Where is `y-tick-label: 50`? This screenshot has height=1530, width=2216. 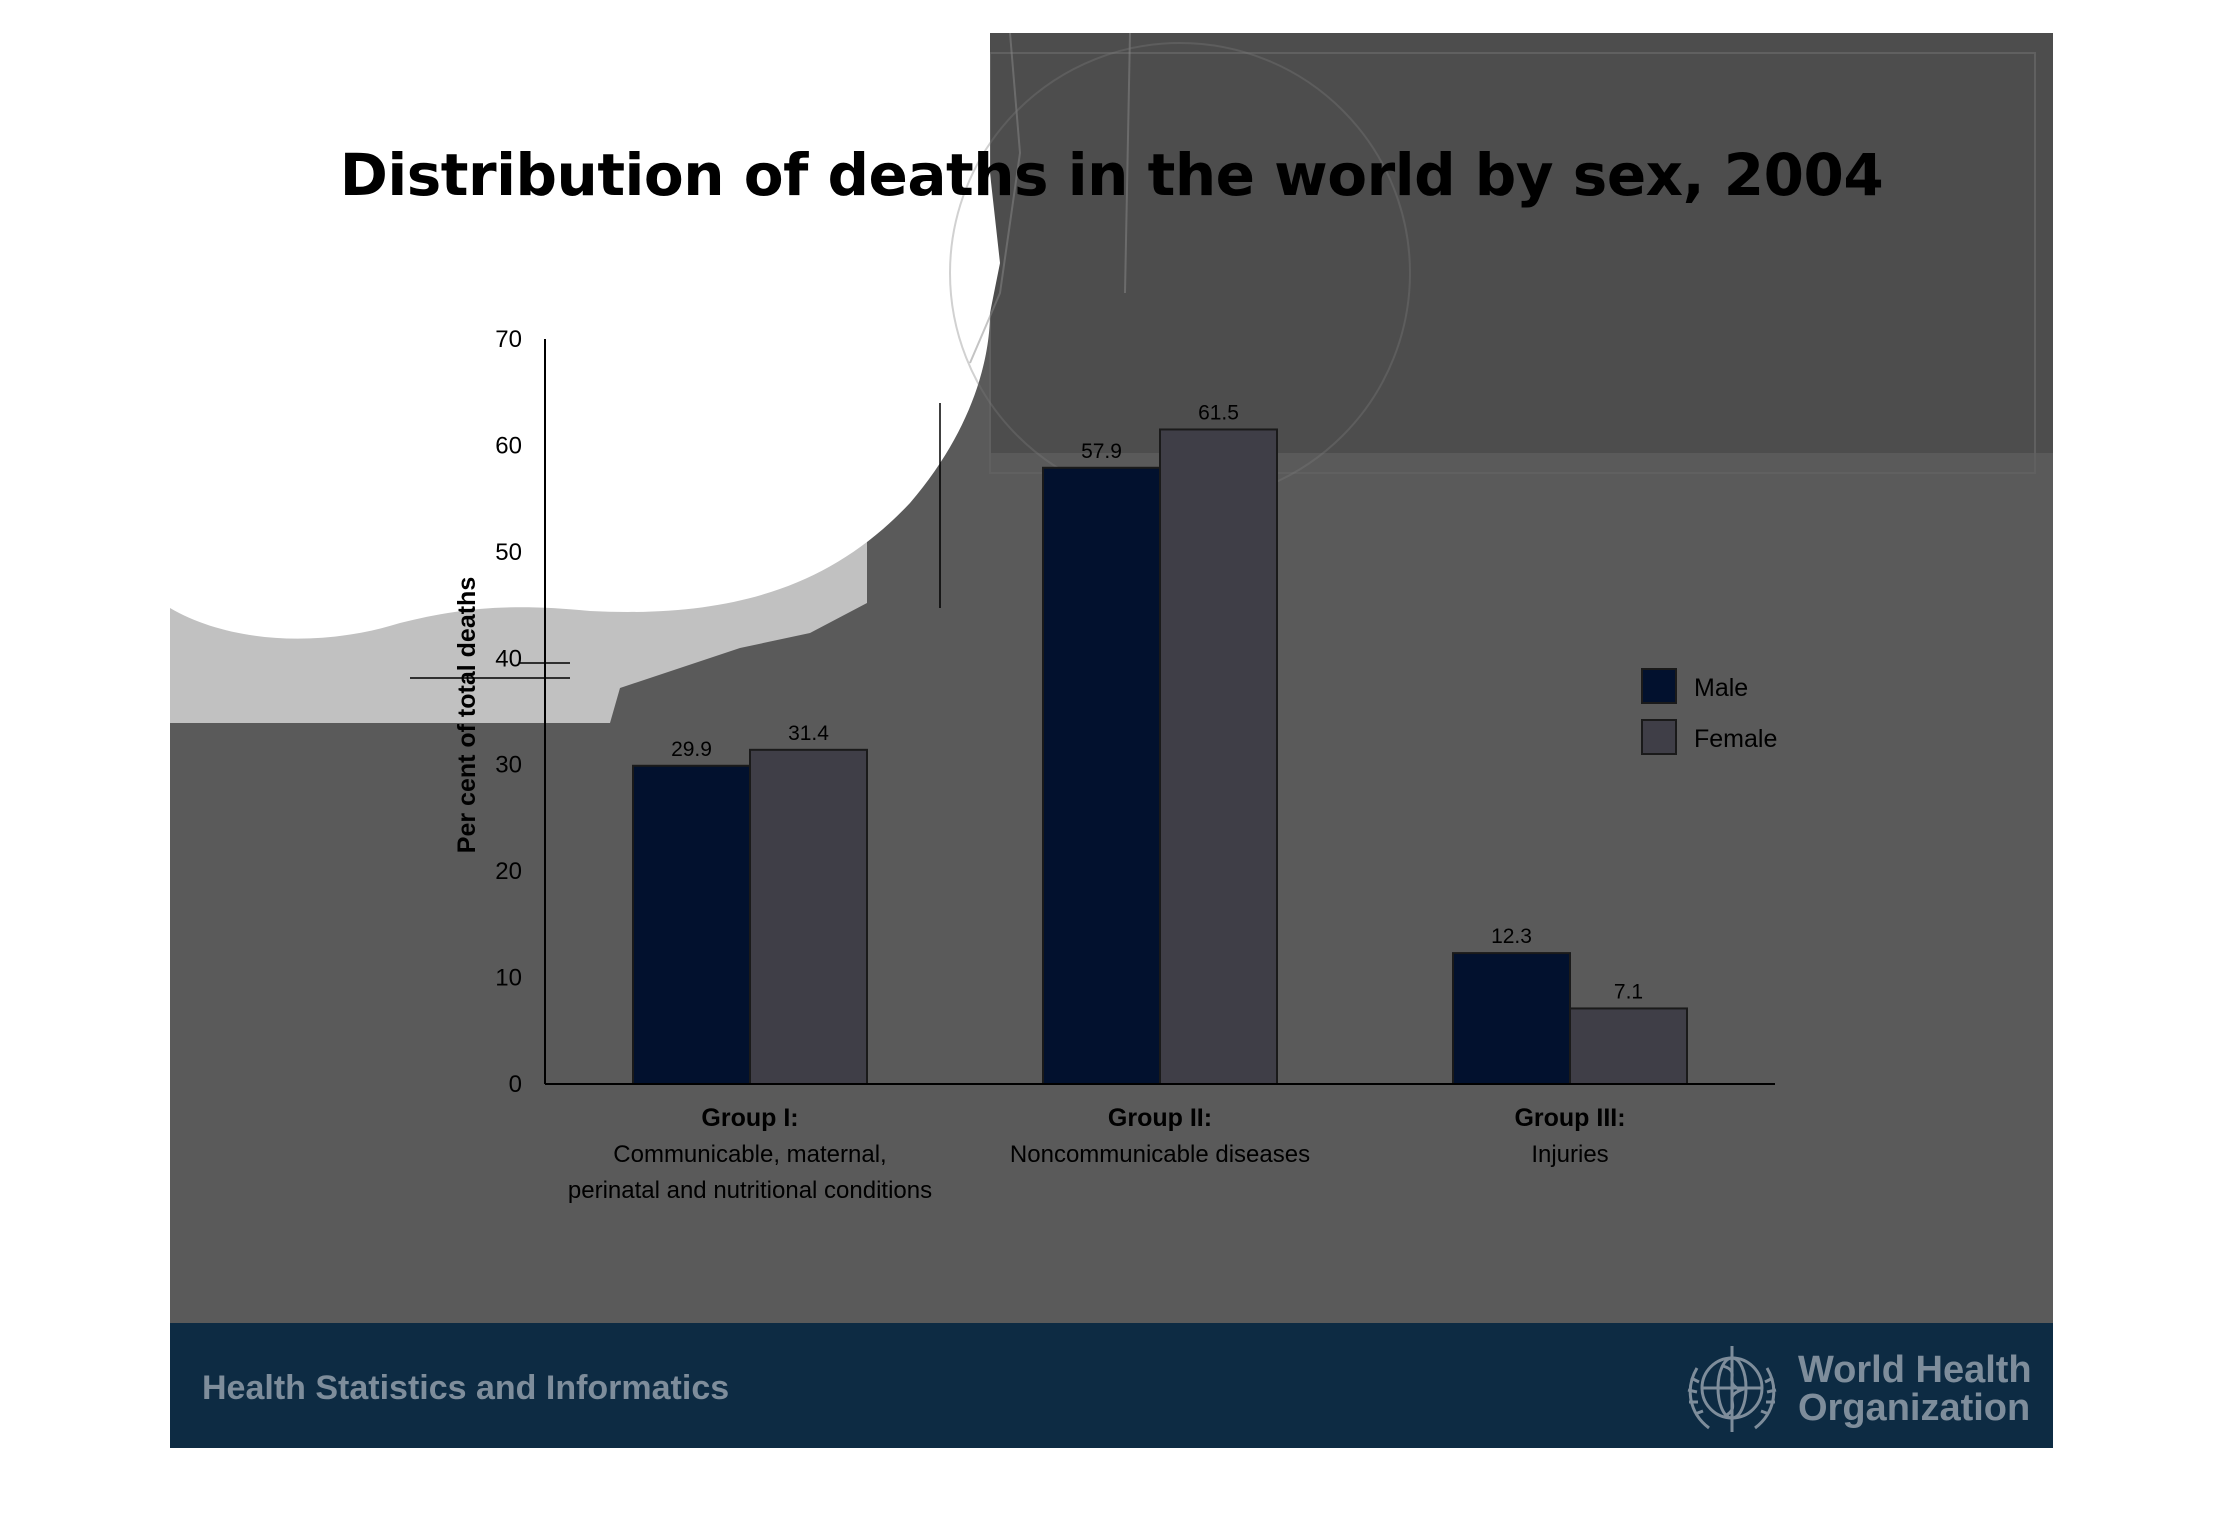 y-tick-label: 50 is located at coordinates (508, 552).